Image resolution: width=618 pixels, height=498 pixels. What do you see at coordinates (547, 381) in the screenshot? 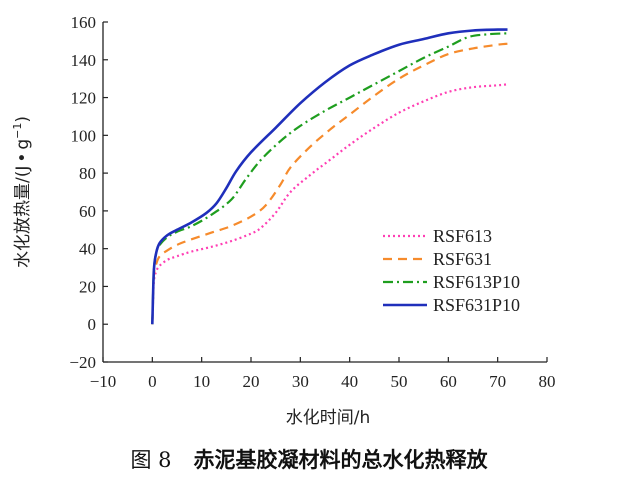
I see `x-tick-label: 80` at bounding box center [547, 381].